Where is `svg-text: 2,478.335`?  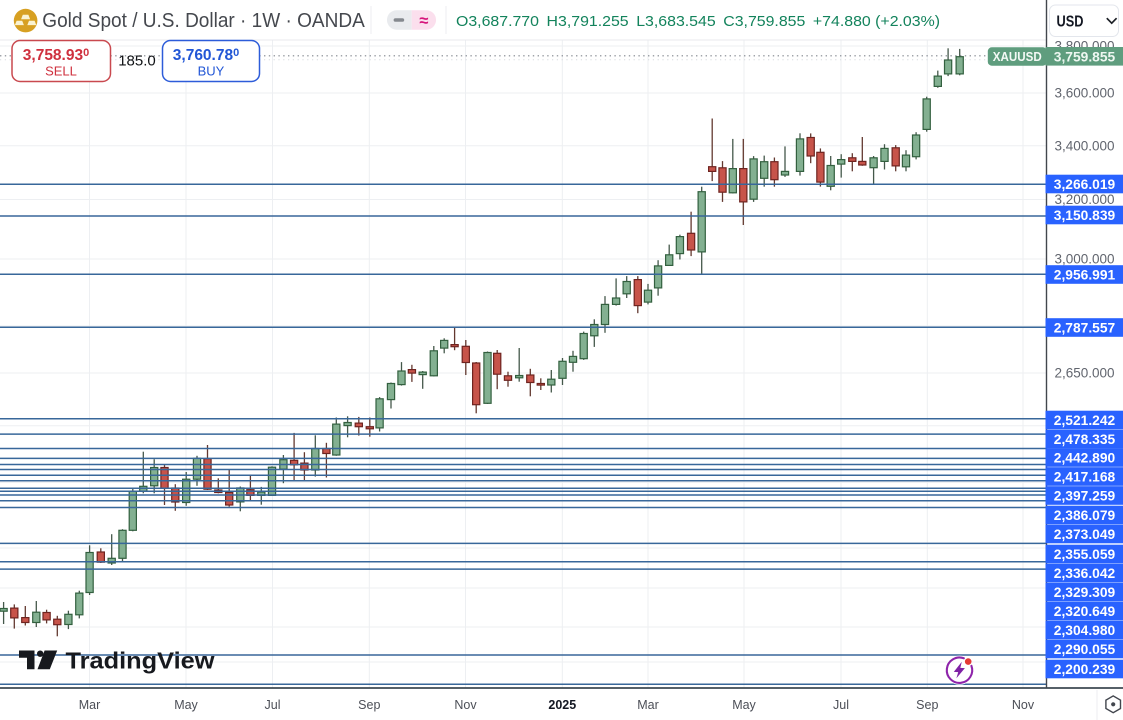
svg-text: 2,478.335 is located at coordinates (1085, 439).